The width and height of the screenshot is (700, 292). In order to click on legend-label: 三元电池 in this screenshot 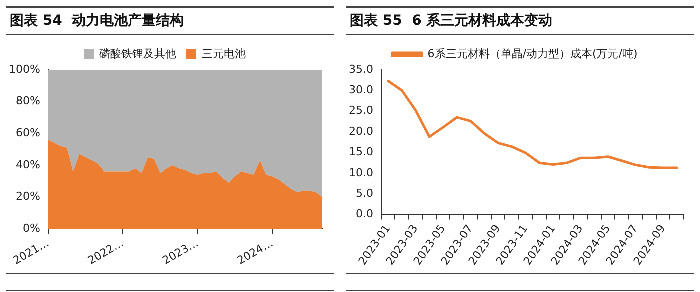, I will do `click(224, 53)`.